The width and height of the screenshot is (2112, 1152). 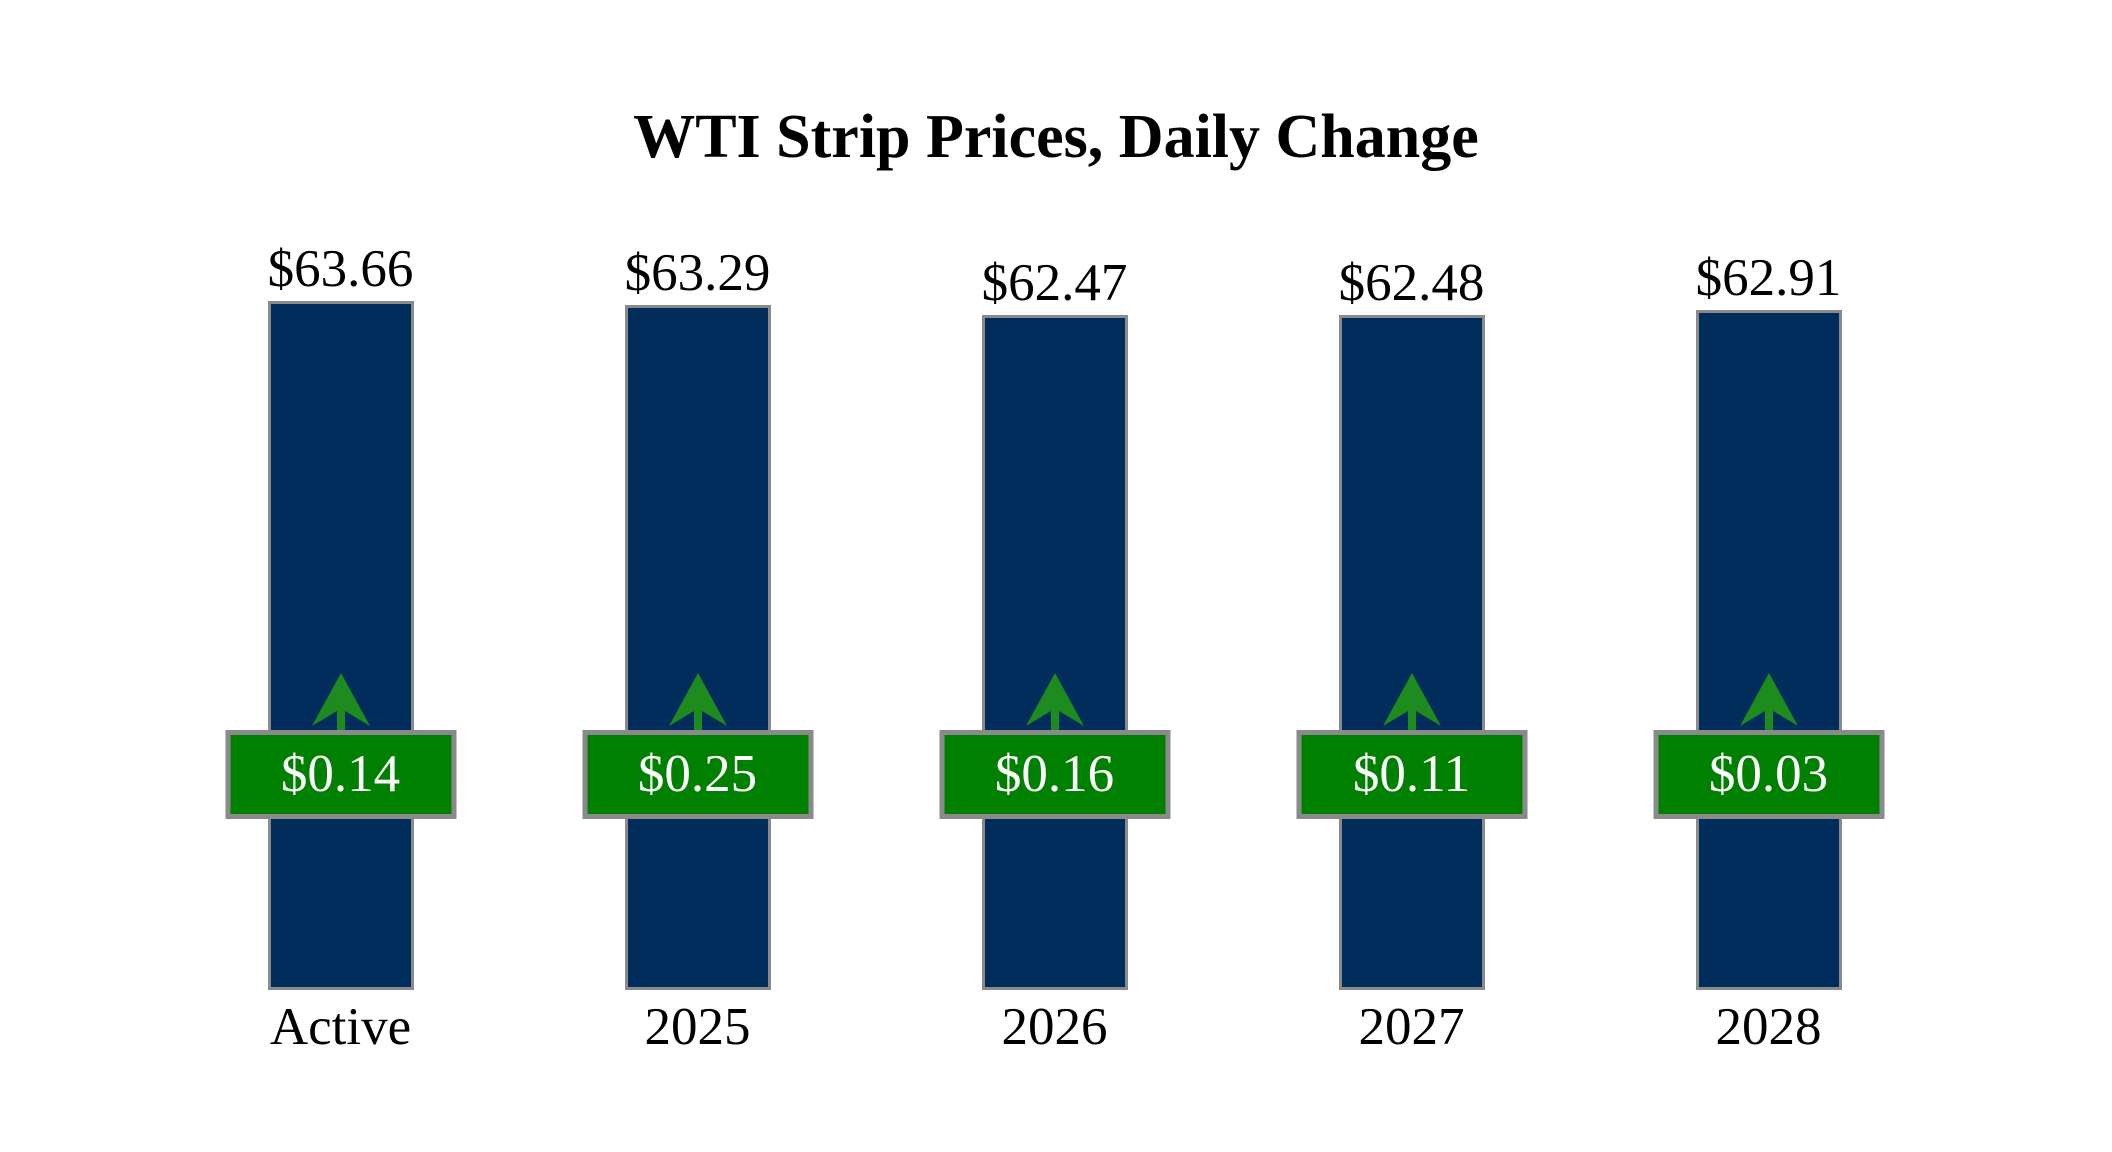 I want to click on bar-group-2025: $63.29 $0.25 2025, so click(x=697, y=655).